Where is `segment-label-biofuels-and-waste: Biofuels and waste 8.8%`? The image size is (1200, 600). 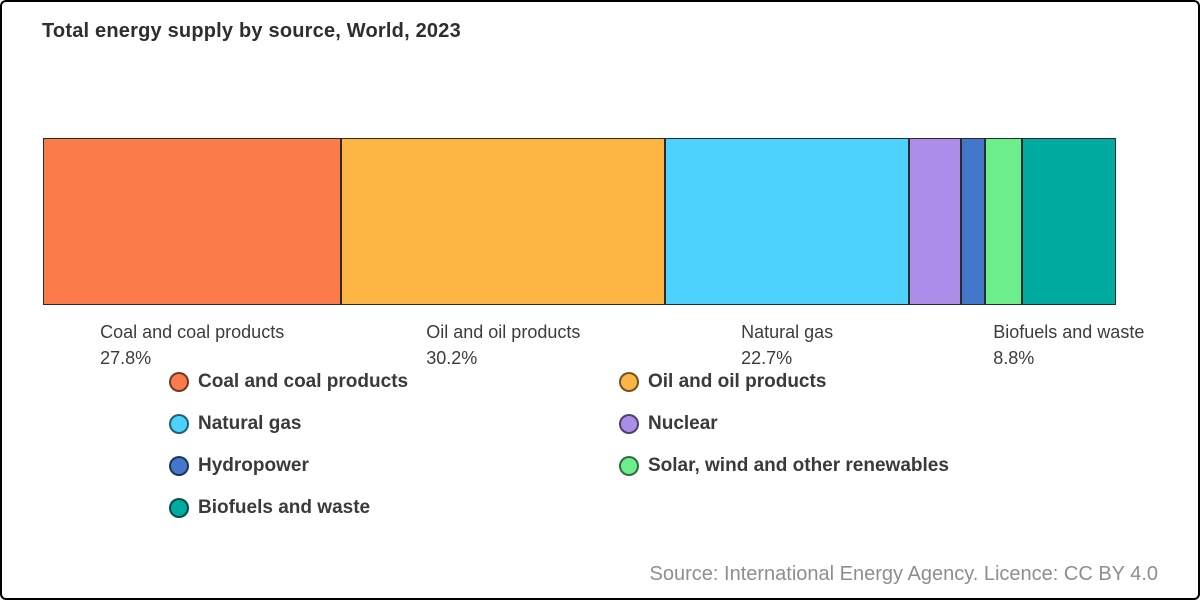
segment-label-biofuels-and-waste: Biofuels and waste 8.8% is located at coordinates (1068, 345).